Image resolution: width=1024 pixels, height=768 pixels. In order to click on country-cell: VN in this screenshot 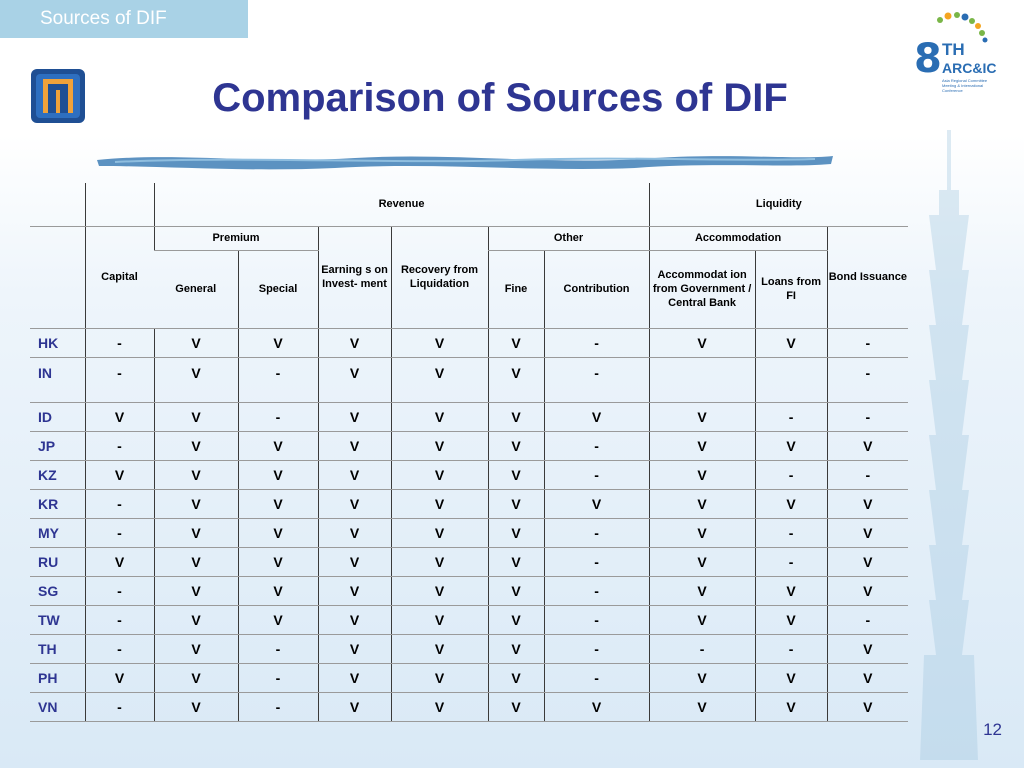, I will do `click(57, 707)`.